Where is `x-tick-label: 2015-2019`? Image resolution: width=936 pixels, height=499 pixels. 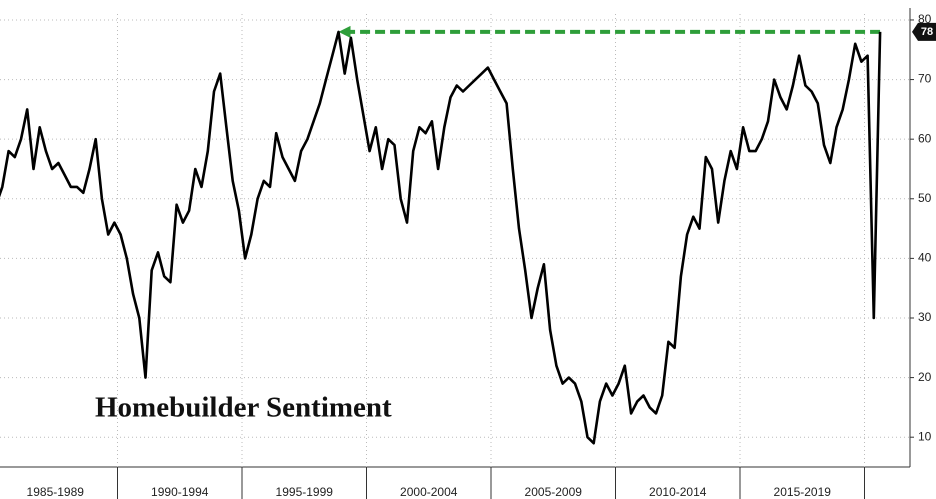 x-tick-label: 2015-2019 is located at coordinates (803, 492).